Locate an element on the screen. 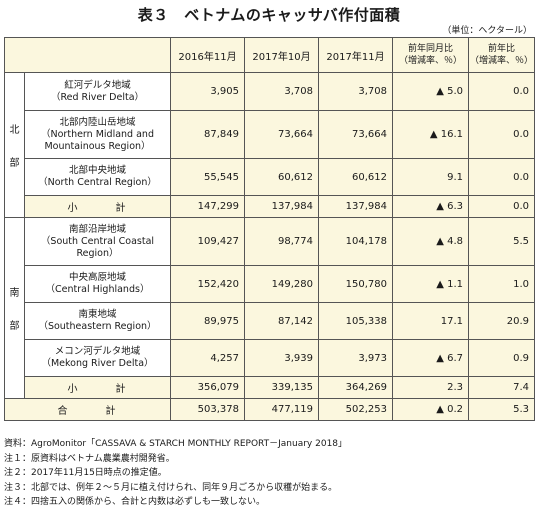  subtotal-row: 小 計 147,299 137,984 137,984 ▲ 6.3 0.0 is located at coordinates (270, 206).